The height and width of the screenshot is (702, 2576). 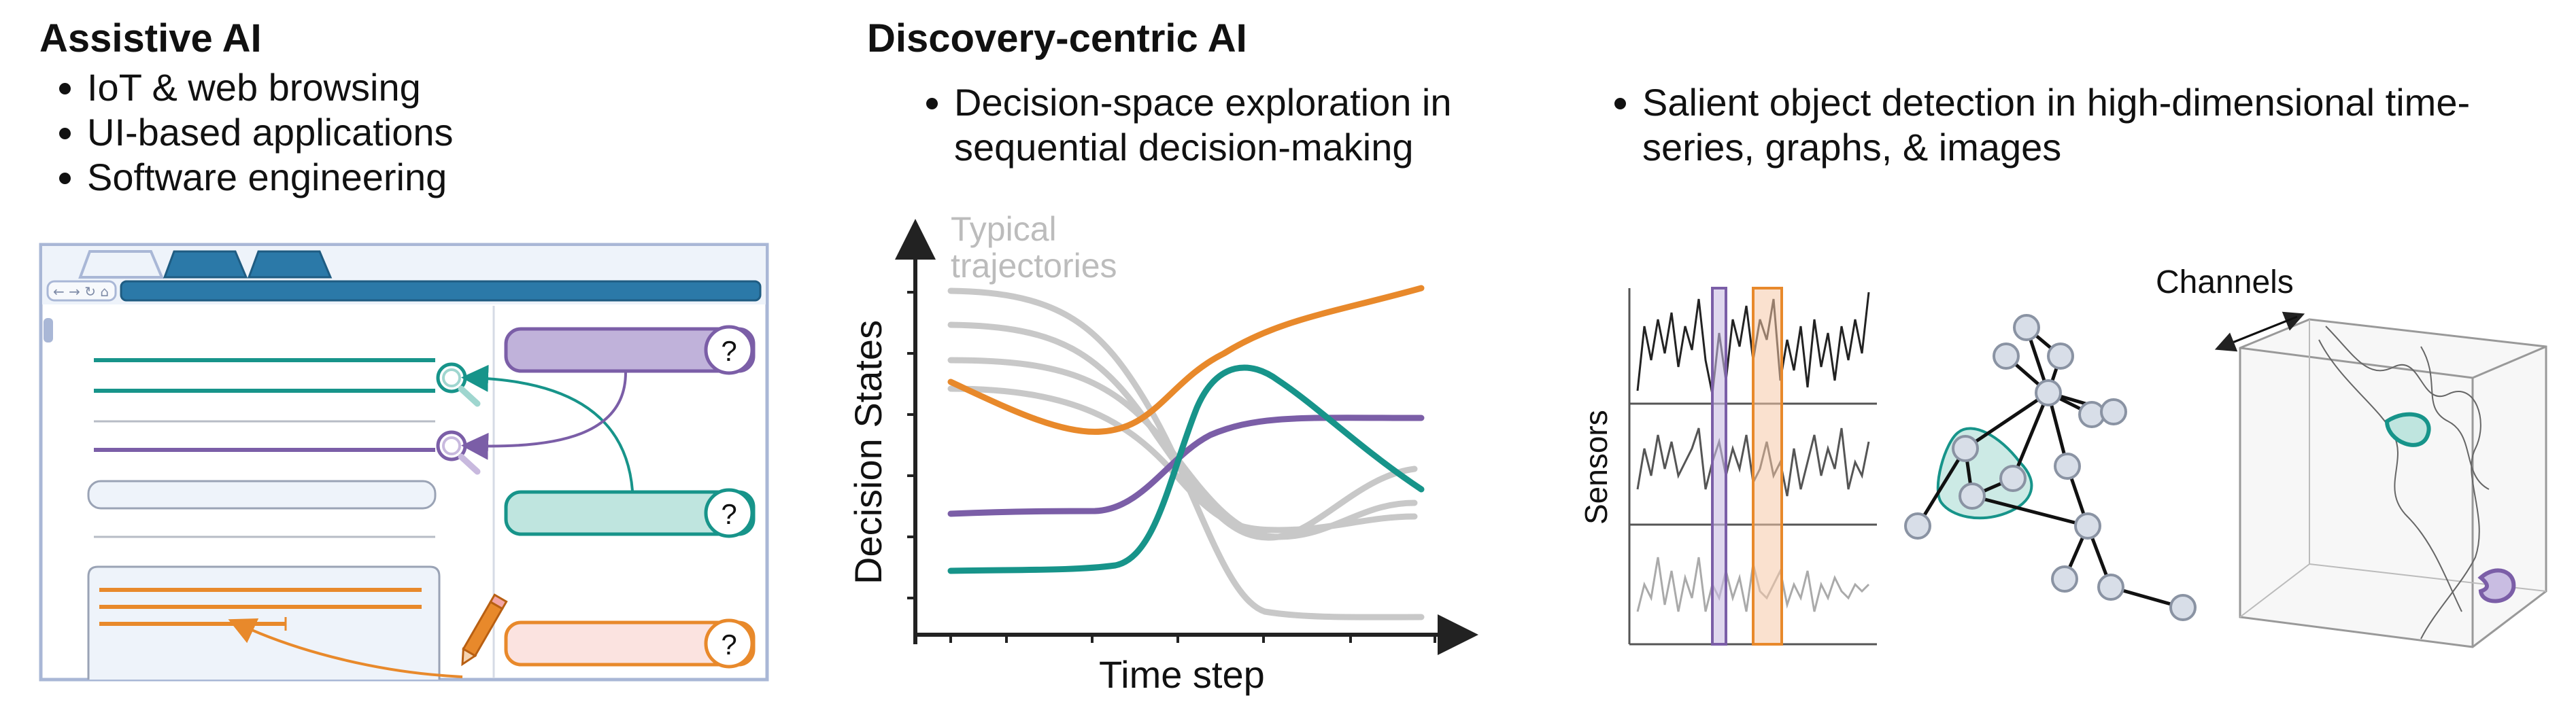 I want to click on trajectory-plot, so click(x=1186, y=437).